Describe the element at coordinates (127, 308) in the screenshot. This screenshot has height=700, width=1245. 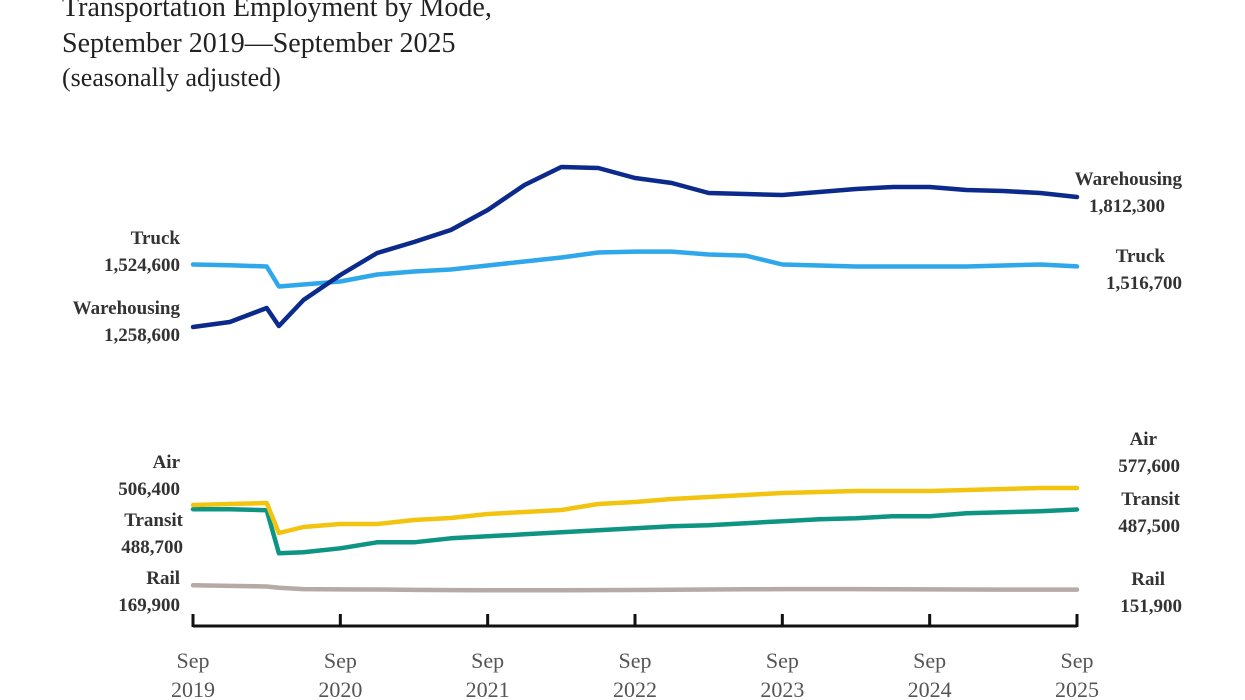
I see `series-name-start-warehousing: Warehousing` at that location.